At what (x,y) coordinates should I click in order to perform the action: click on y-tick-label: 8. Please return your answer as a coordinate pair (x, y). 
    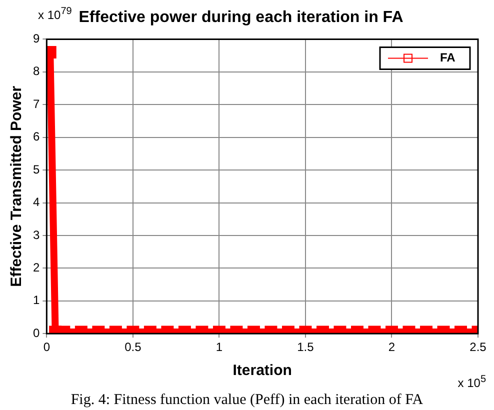
    Looking at the image, I should click on (36, 71).